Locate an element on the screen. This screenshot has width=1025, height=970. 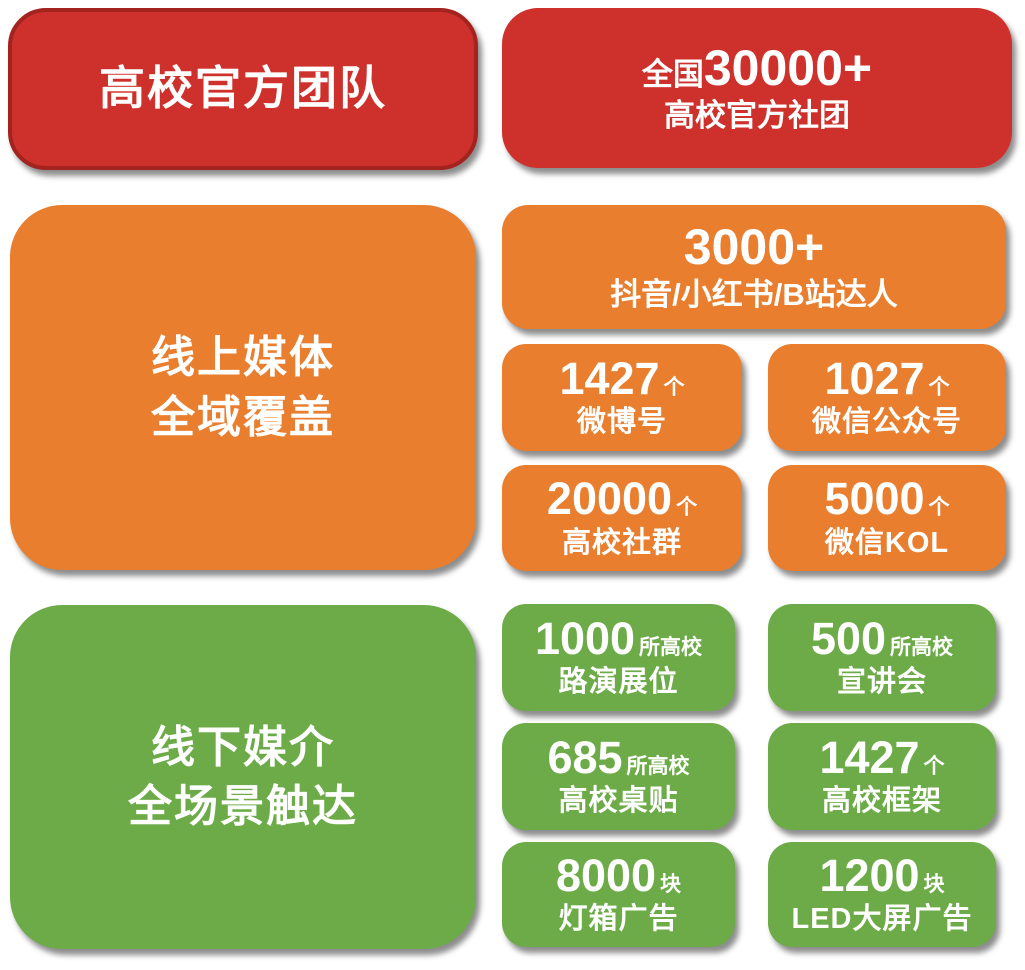
online-media-title-line1: 线上媒体 is located at coordinates (243, 358).